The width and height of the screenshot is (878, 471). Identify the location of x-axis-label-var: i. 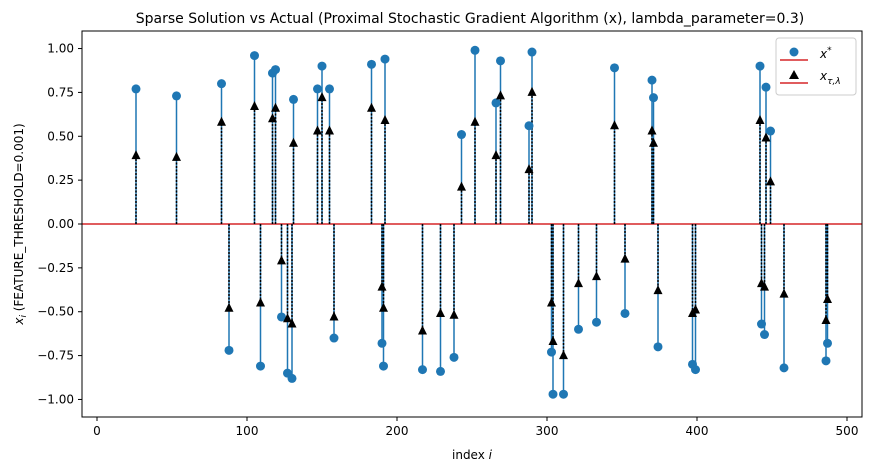
(491, 455).